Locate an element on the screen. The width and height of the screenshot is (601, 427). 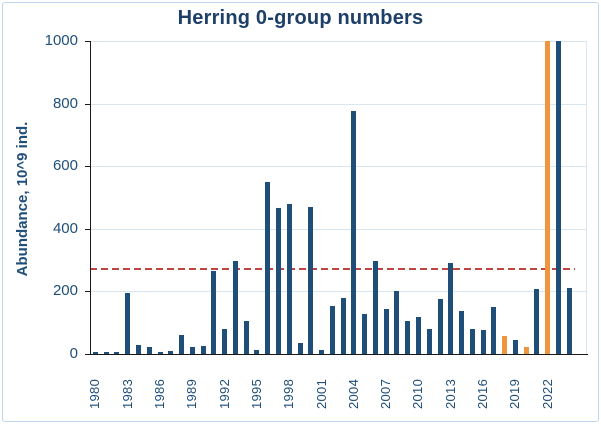
bar-2009 is located at coordinates (408, 337).